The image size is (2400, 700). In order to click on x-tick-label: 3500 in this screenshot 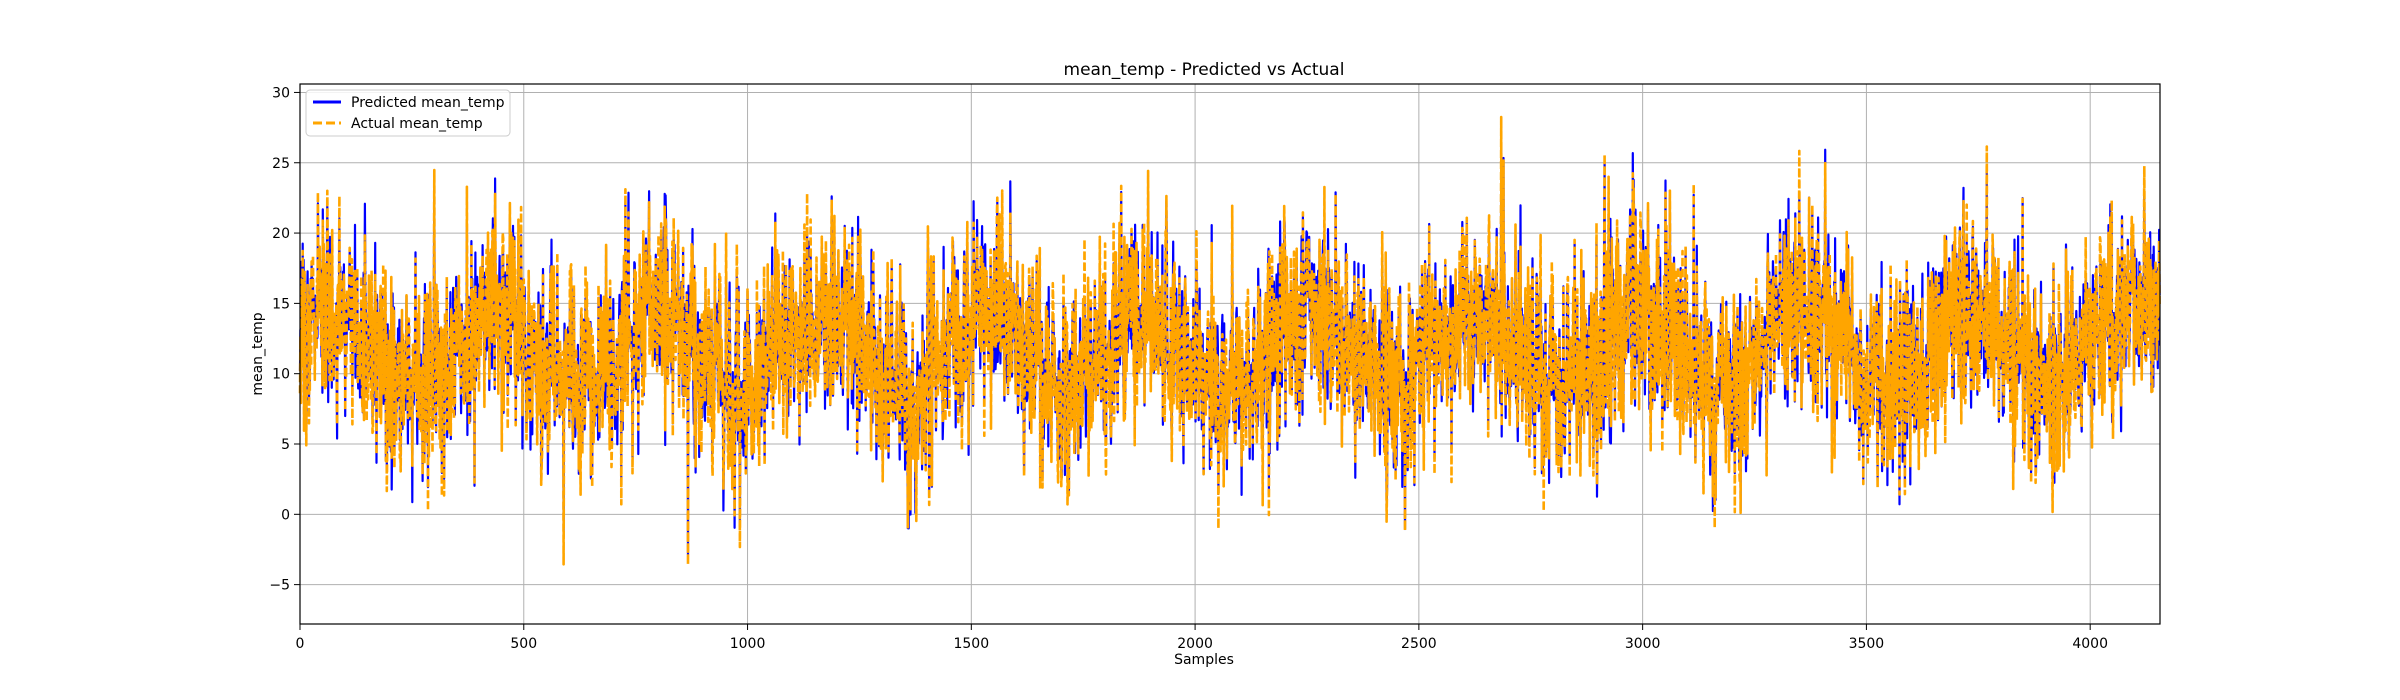, I will do `click(1867, 644)`.